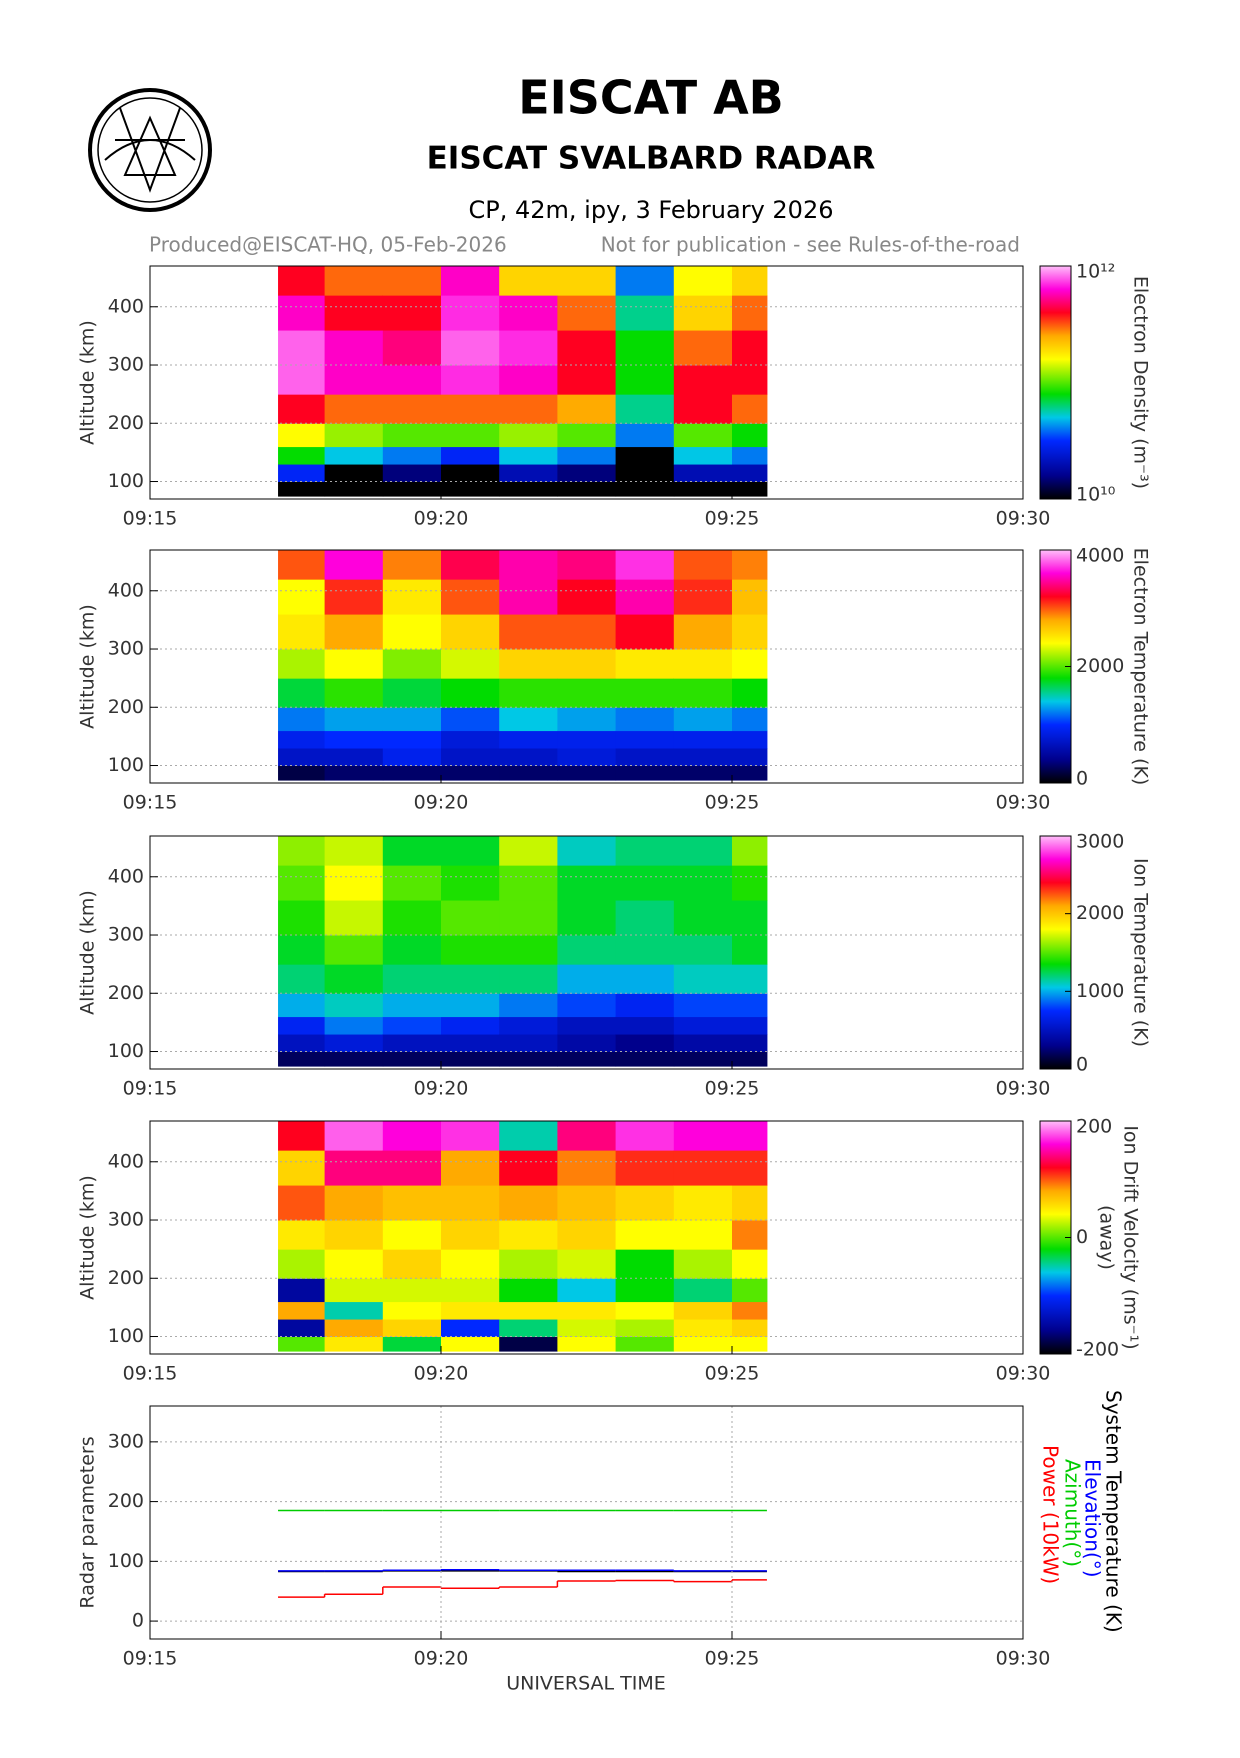 This screenshot has width=1240, height=1758. Describe the element at coordinates (1141, 952) in the screenshot. I see `colorbar-label: Ion Temperature (K)` at that location.